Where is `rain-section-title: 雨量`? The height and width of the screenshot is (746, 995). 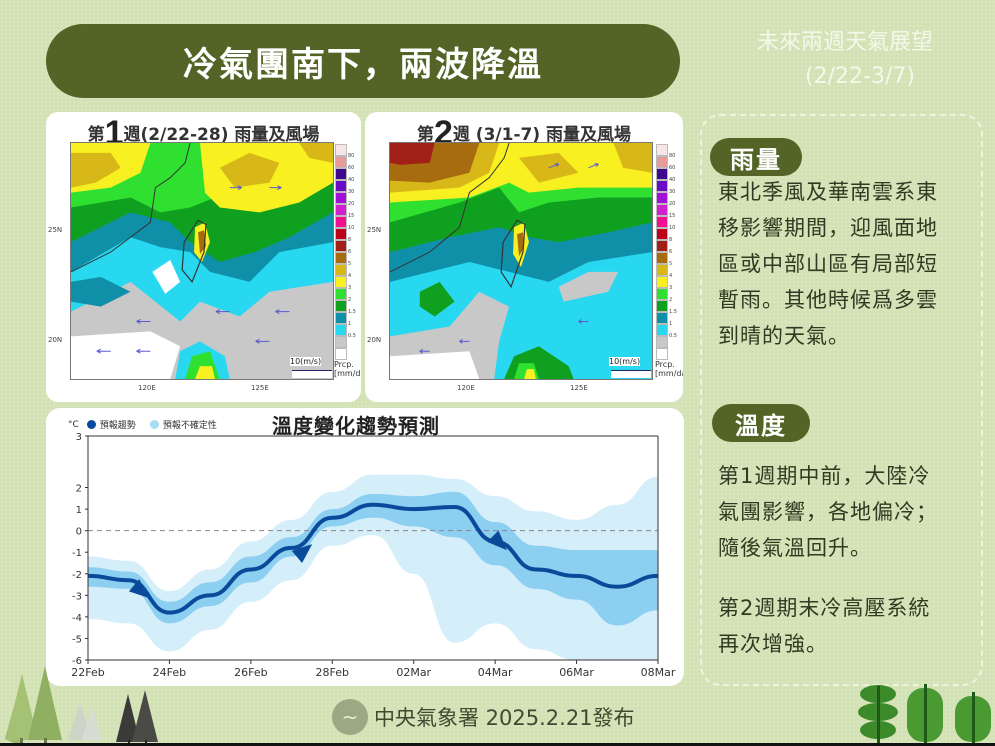
rain-section-title: 雨量 is located at coordinates (756, 157).